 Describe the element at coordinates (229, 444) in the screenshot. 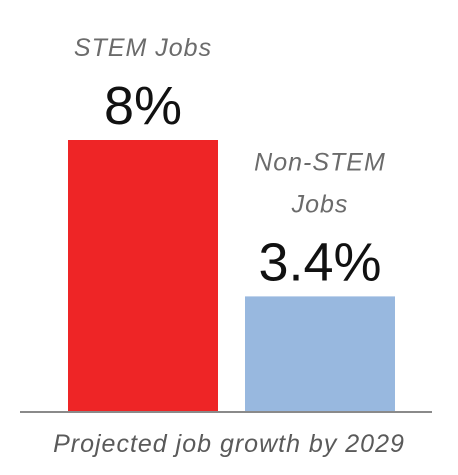

I see `x-axis-caption: Projected job growth by 2029` at that location.